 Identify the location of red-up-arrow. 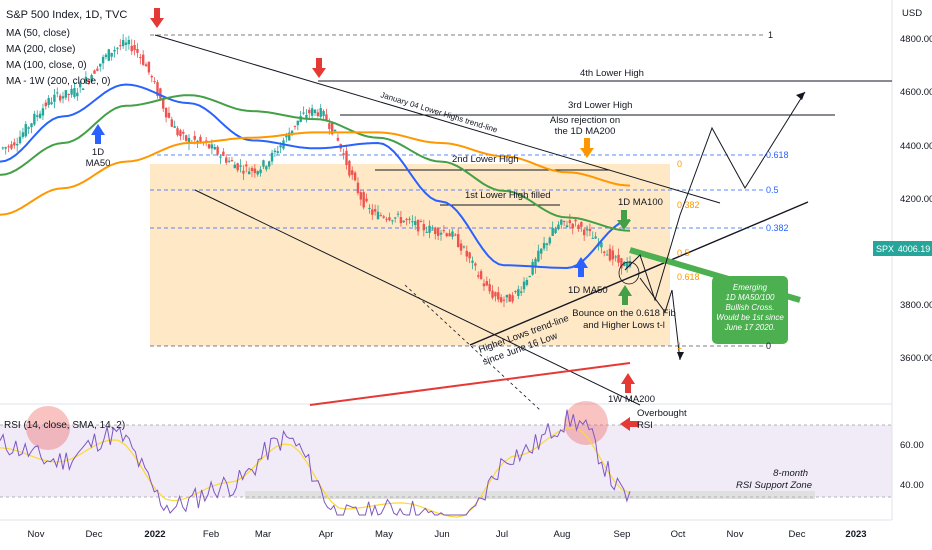
(628, 383).